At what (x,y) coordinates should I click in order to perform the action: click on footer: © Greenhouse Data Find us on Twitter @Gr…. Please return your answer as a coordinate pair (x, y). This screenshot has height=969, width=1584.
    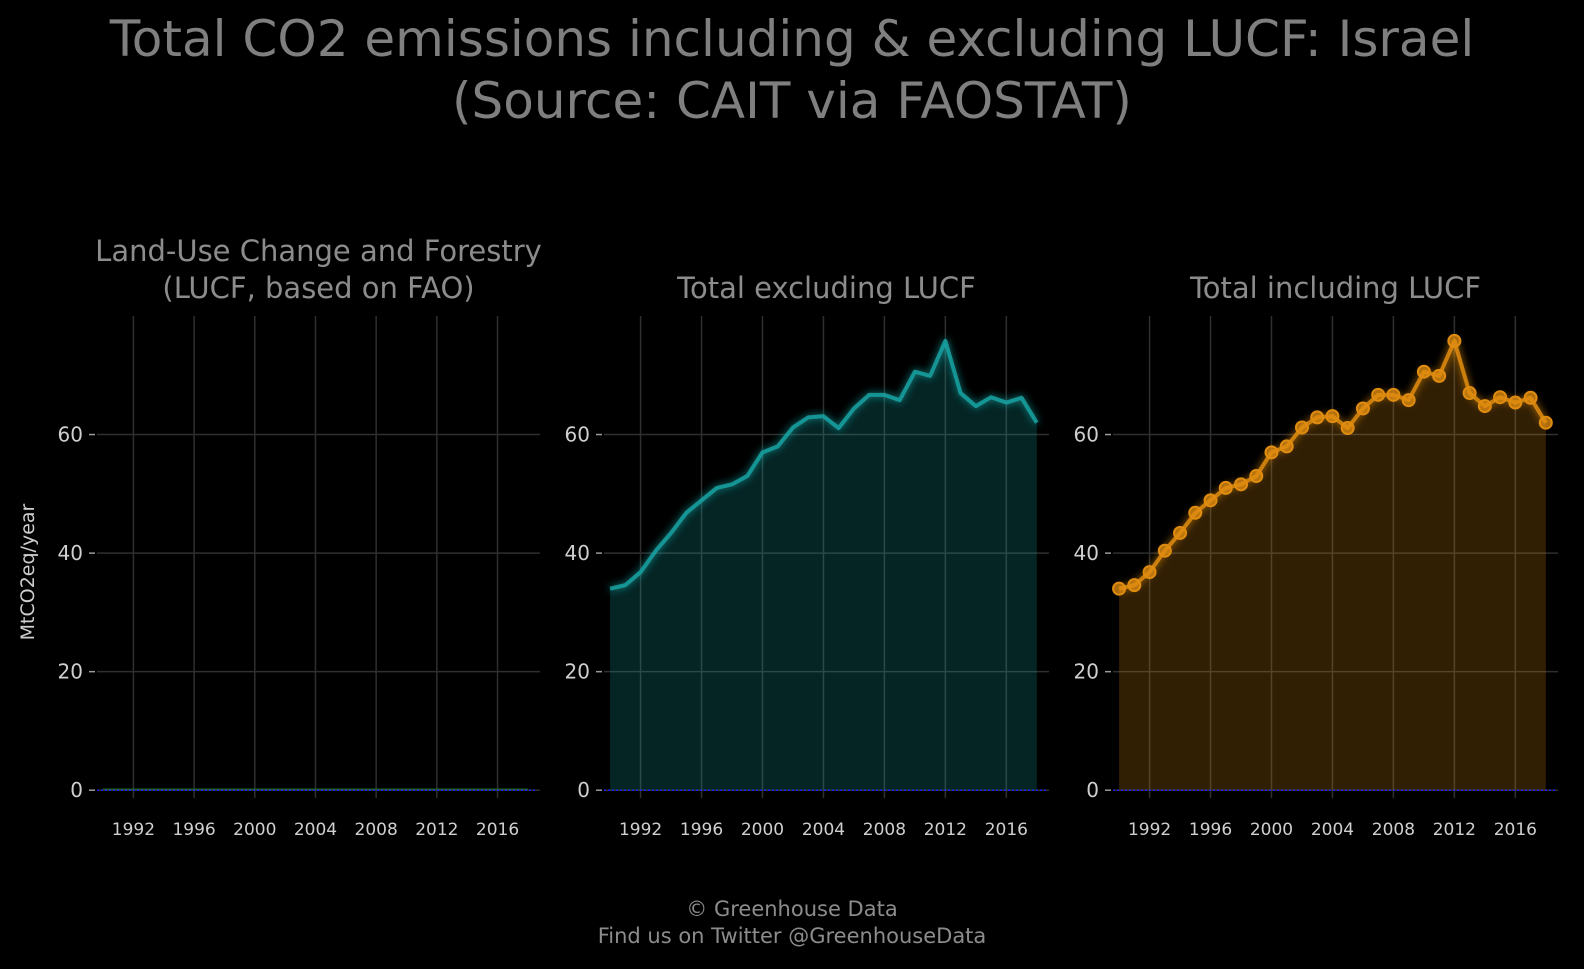
    Looking at the image, I should click on (792, 923).